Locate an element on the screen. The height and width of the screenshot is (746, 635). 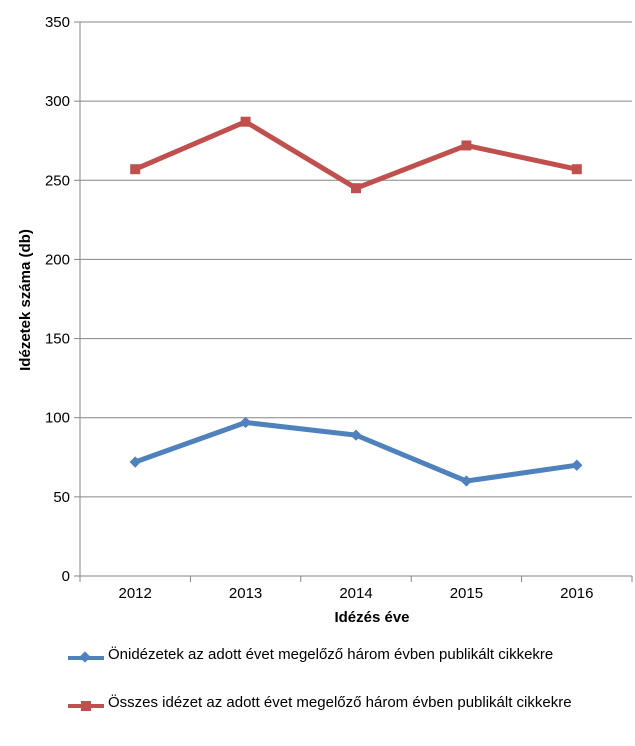
x-tick-label: 2013 is located at coordinates (245, 593).